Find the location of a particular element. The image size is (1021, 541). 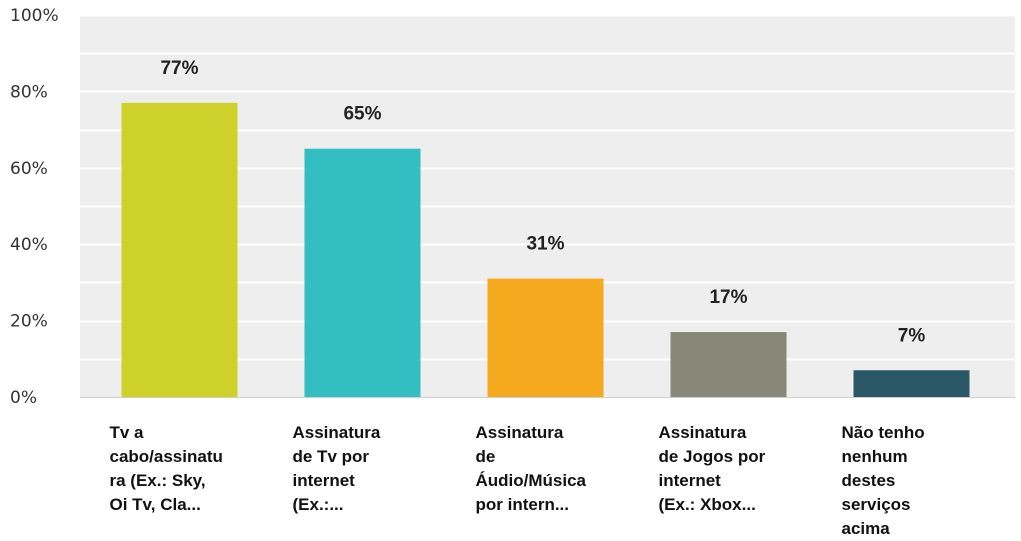

category-label-line: destes is located at coordinates (869, 480).